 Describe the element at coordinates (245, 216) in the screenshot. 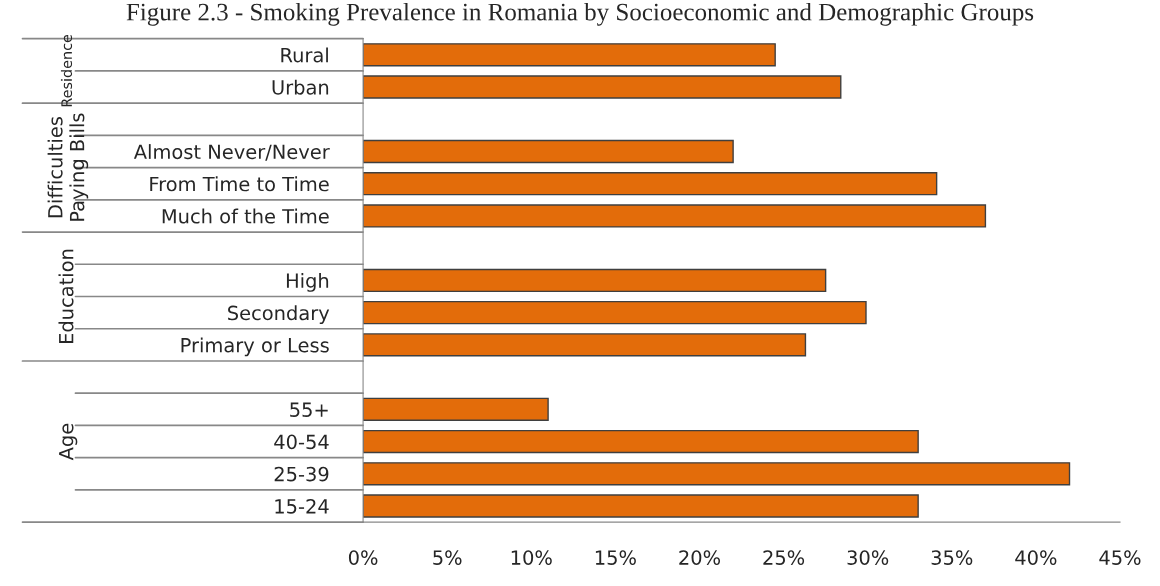

I see `y-tick-label: Much of the Time` at that location.